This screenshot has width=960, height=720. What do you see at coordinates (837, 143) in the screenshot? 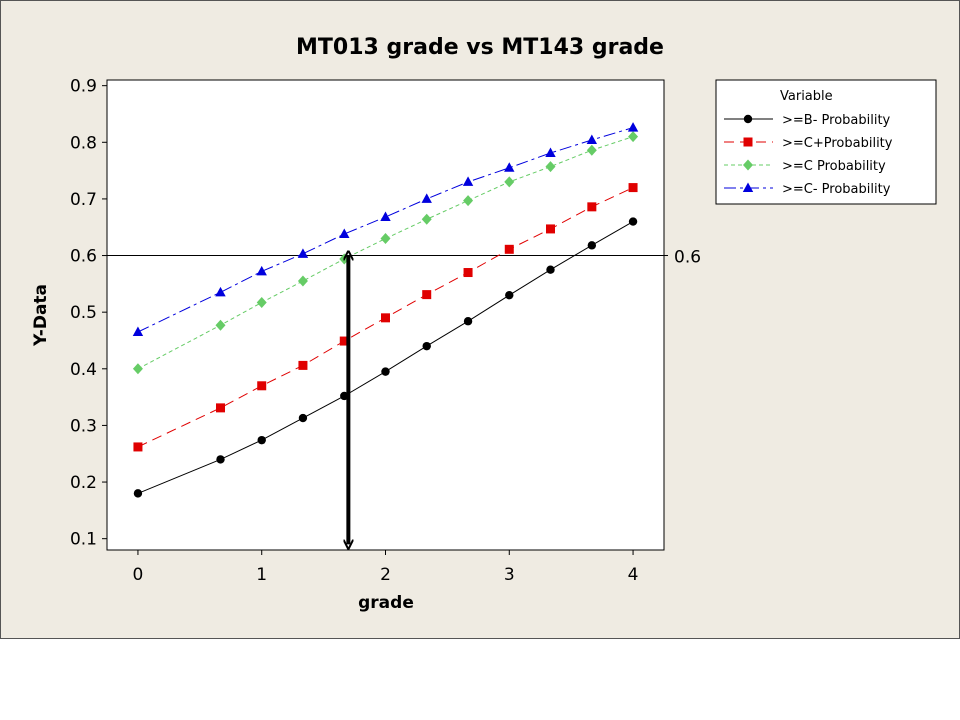
I see `legend-label-1: >=C+Probability` at bounding box center [837, 143].